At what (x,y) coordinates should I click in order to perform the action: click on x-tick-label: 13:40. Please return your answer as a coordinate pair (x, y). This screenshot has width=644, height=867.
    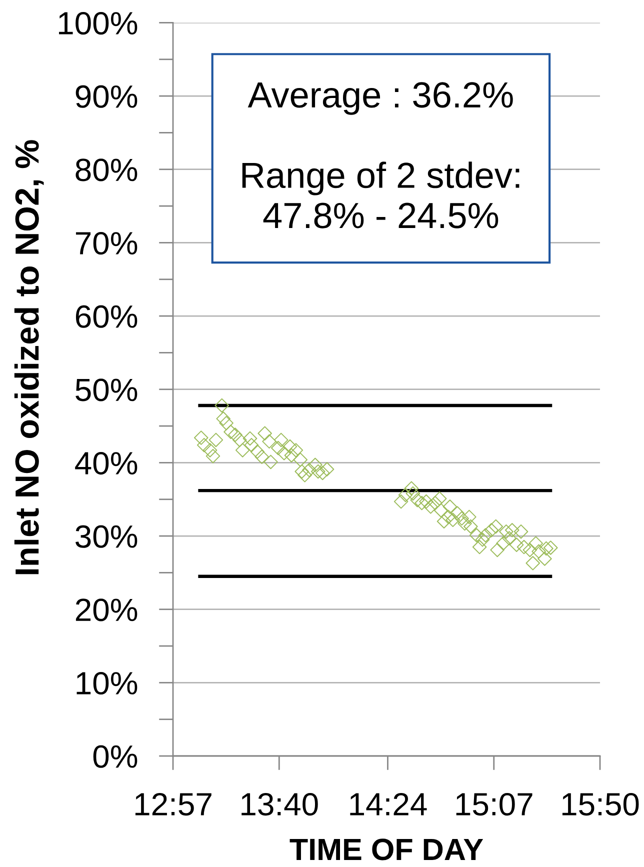
    Looking at the image, I should click on (280, 804).